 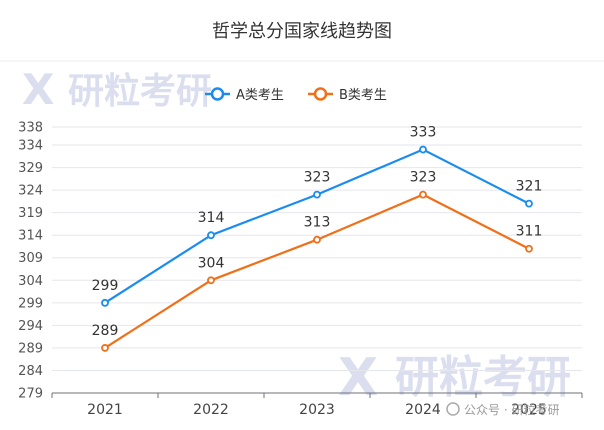 I want to click on wechat-icon, so click(x=453, y=409).